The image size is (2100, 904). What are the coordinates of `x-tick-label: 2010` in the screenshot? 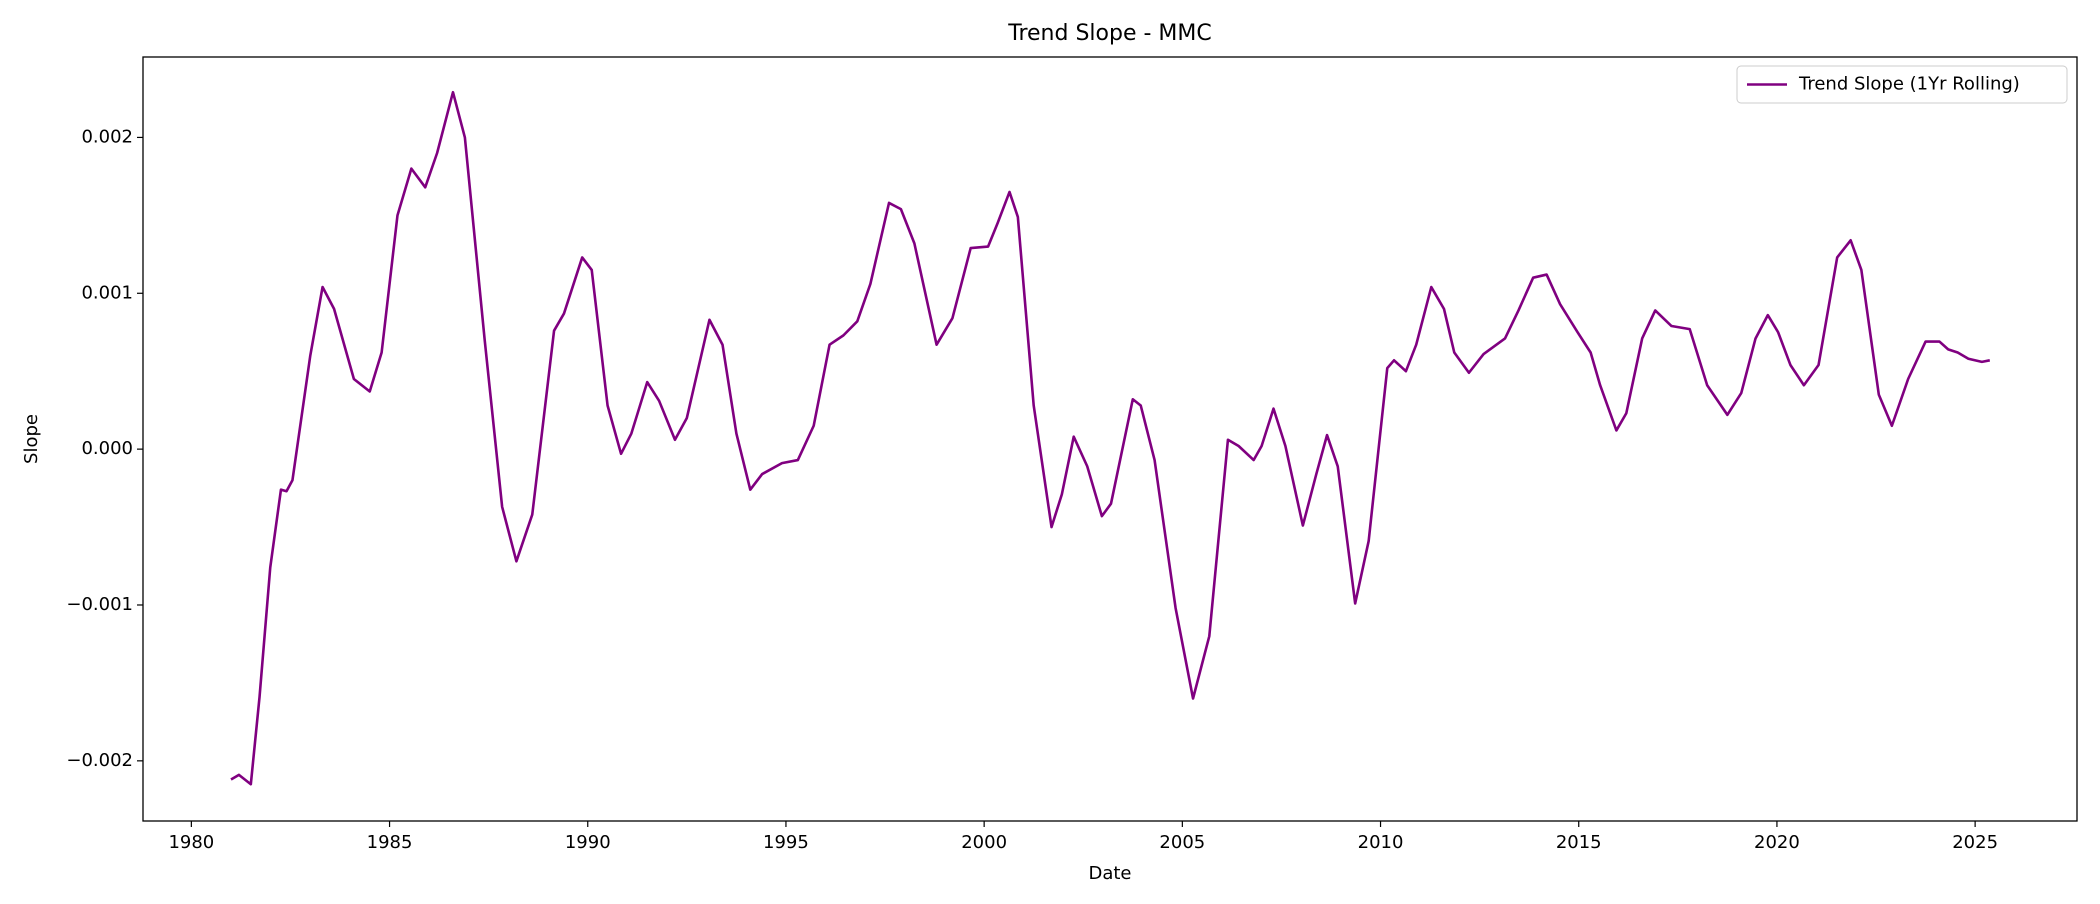 It's located at (1381, 842).